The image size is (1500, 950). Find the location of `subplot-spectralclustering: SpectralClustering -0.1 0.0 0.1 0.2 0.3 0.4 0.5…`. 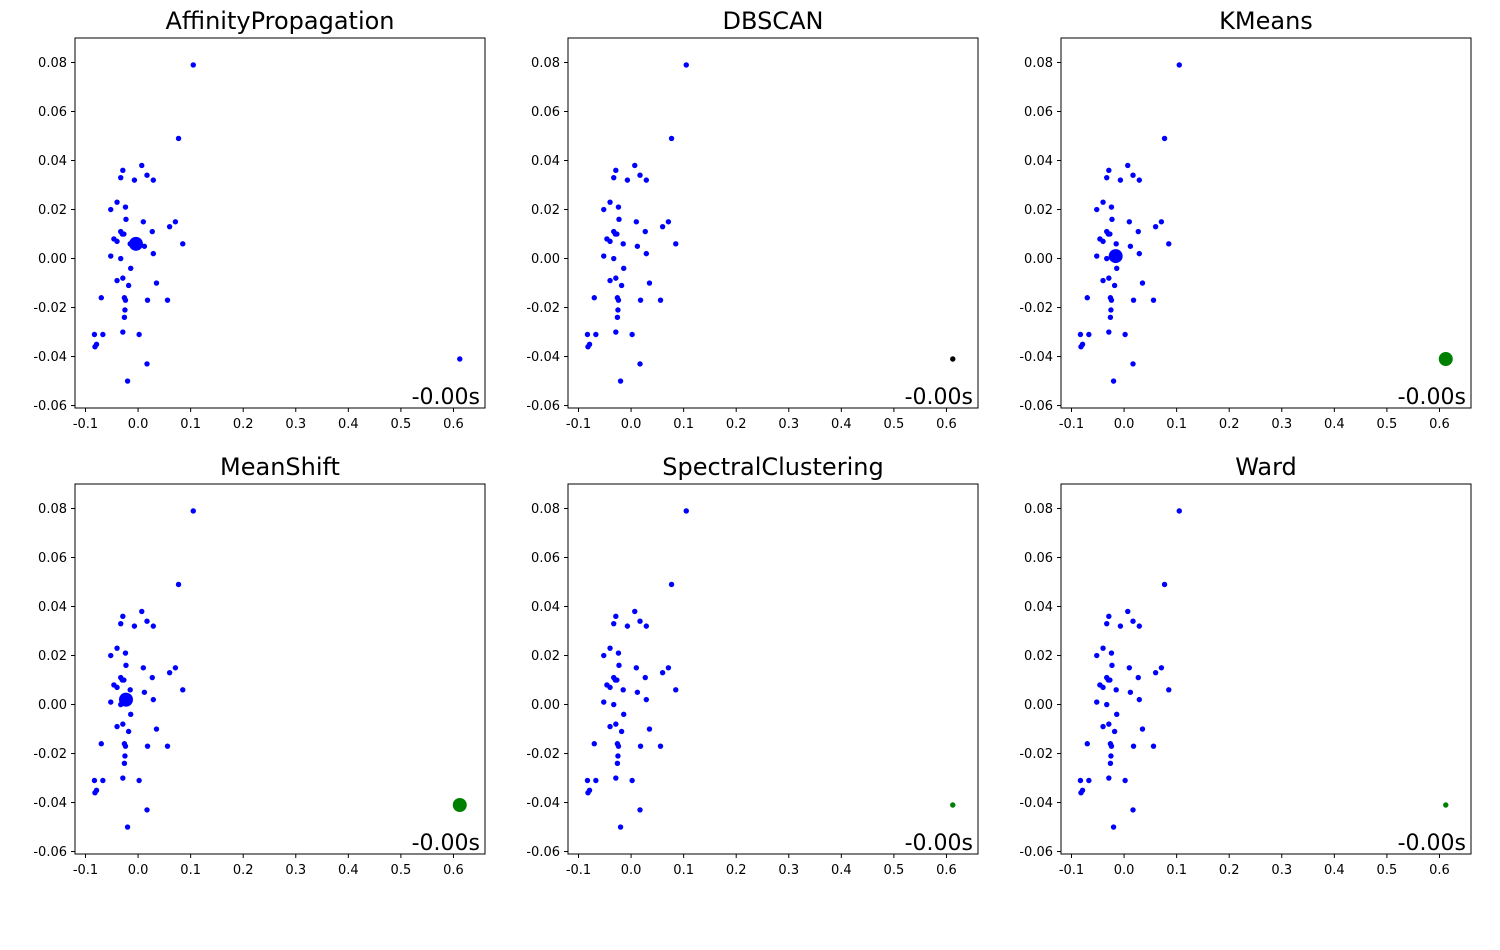

subplot-spectralclustering: SpectralClustering -0.1 0.0 0.1 0.2 0.3 0.4 0.5… is located at coordinates (752, 665).